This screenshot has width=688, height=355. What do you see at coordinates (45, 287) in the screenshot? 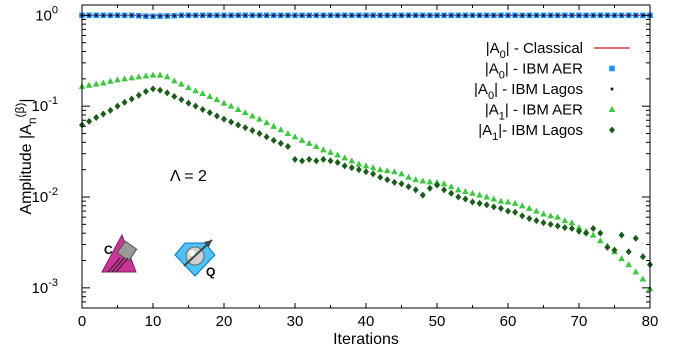
I see `y-tick-label: 10⁻³` at bounding box center [45, 287].